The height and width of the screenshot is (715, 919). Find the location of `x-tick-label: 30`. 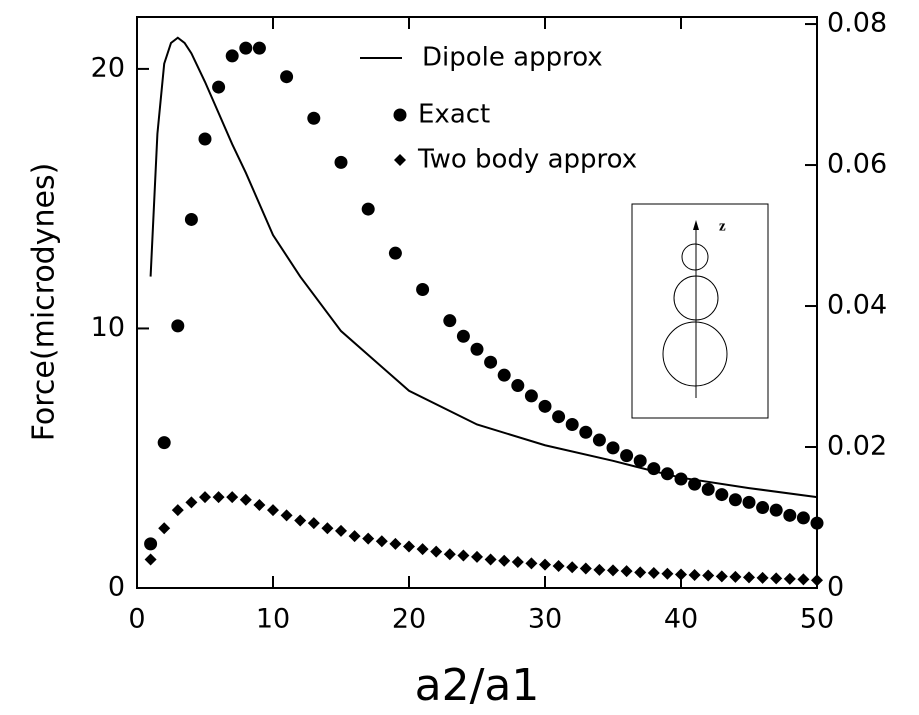

x-tick-label: 30 is located at coordinates (545, 619).